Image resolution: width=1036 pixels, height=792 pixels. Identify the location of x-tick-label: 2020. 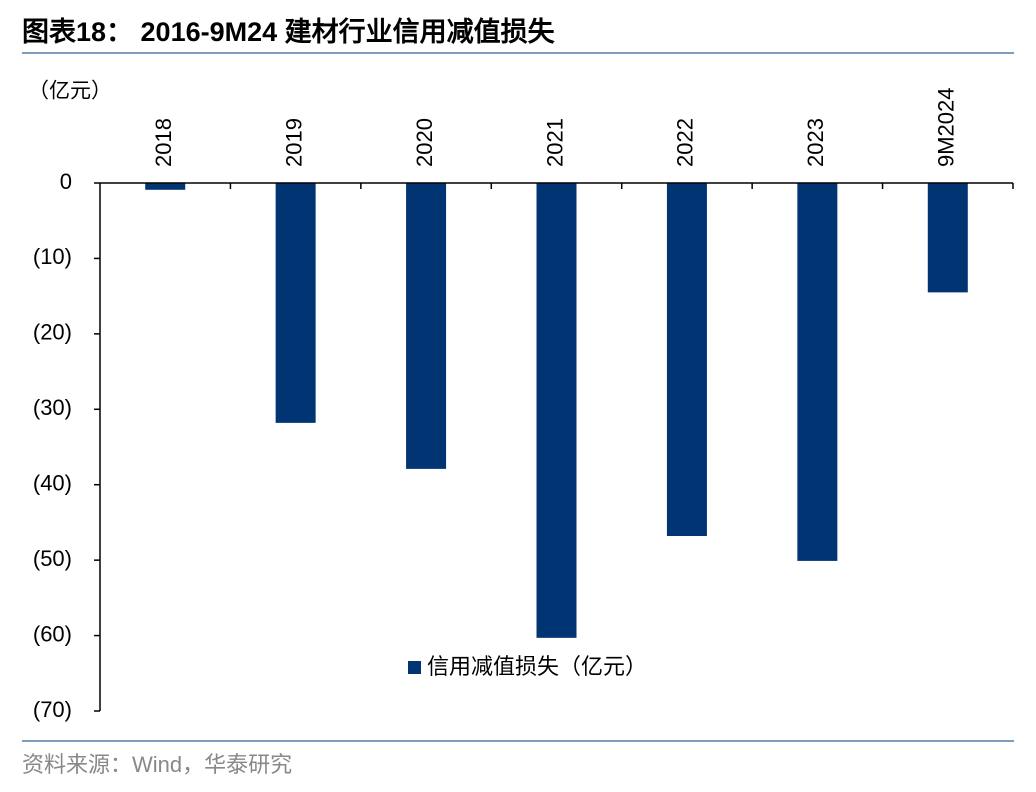
(424, 142).